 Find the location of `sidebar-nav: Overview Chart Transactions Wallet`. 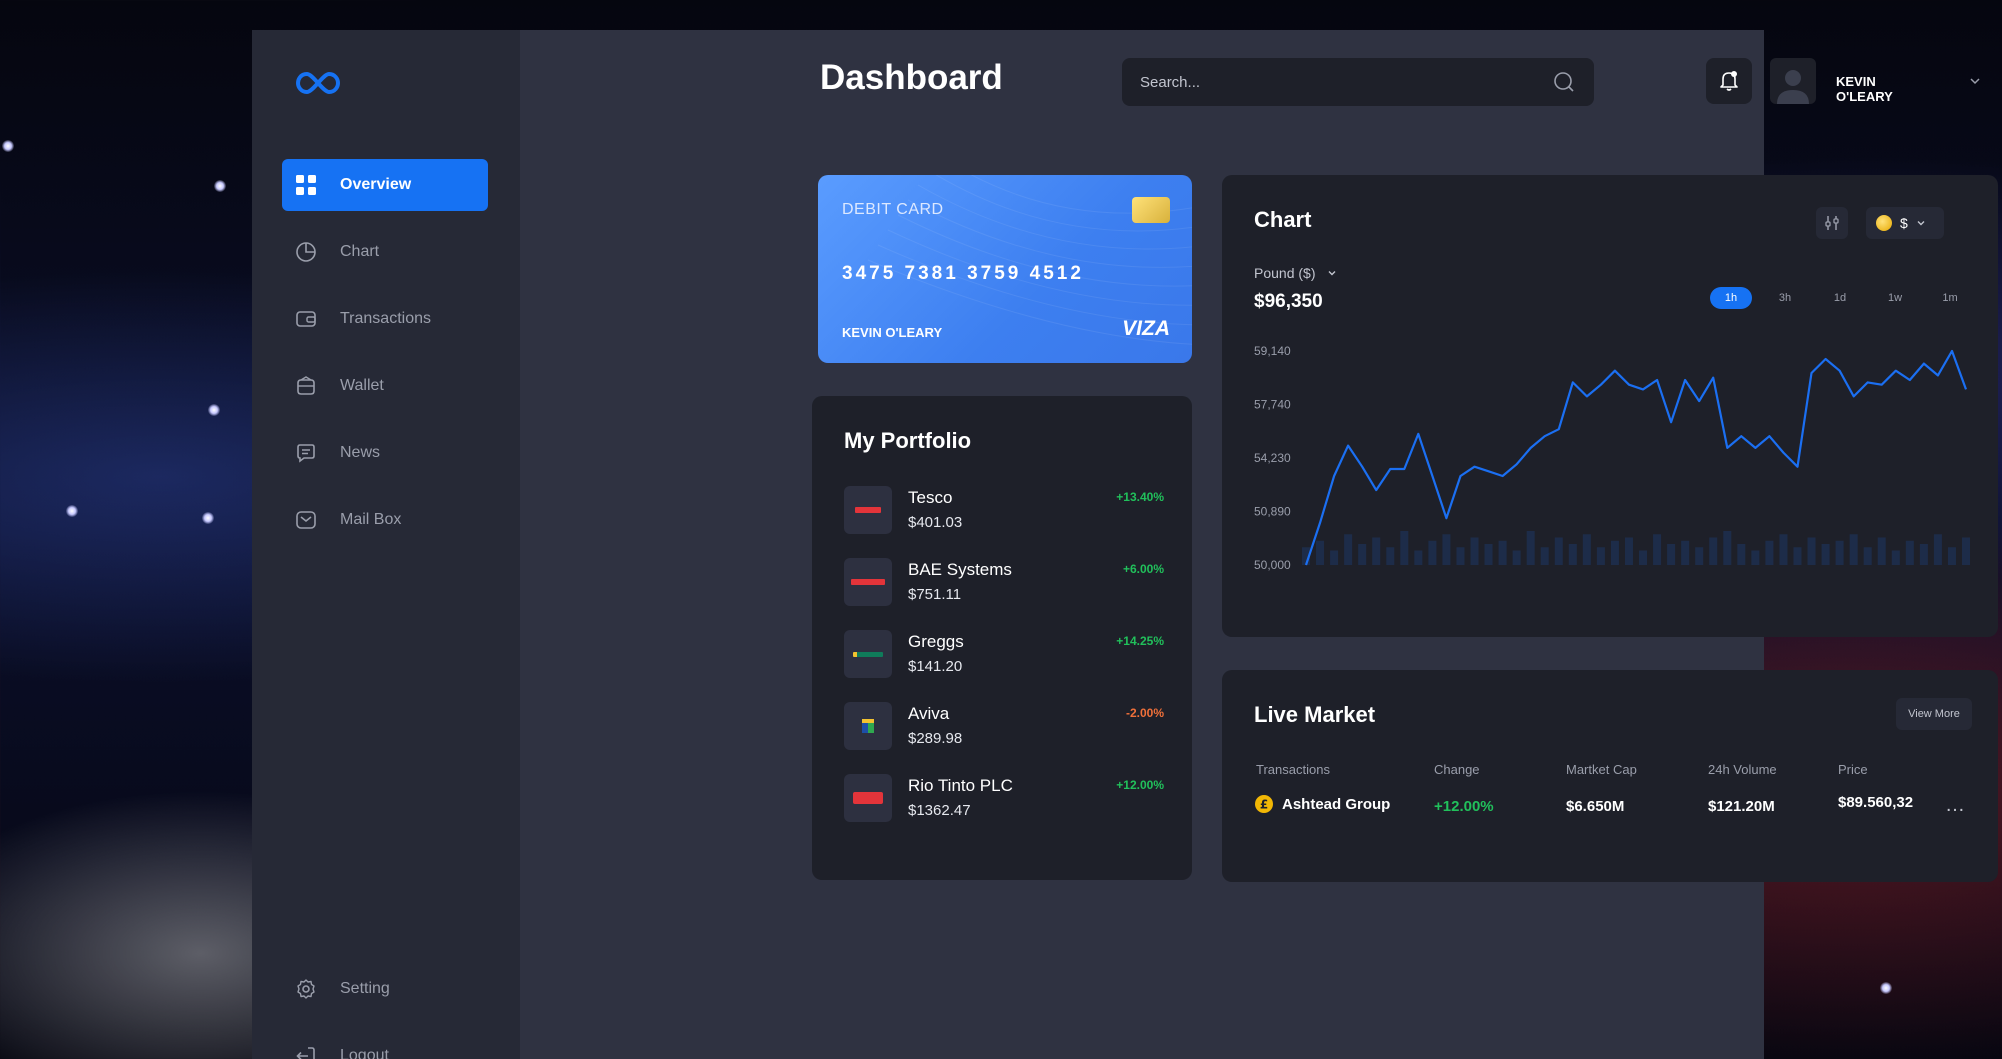

sidebar-nav: Overview Chart Transactions Wallet is located at coordinates (385, 360).